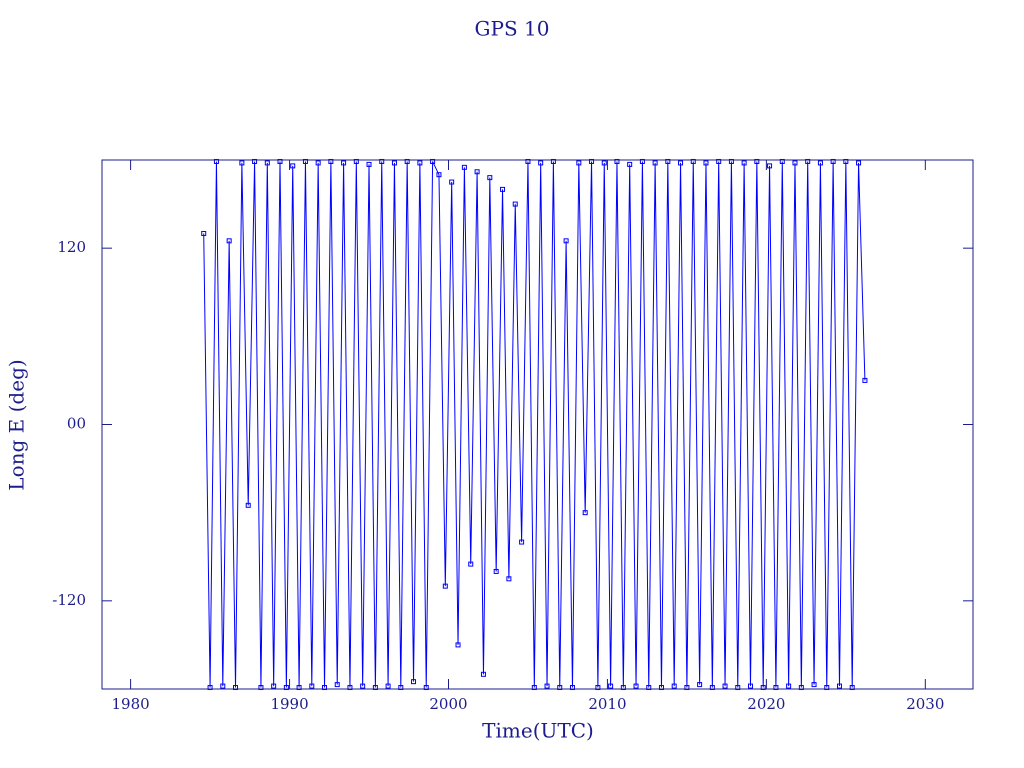 Image resolution: width=1024 pixels, height=768 pixels. Describe the element at coordinates (766, 704) in the screenshot. I see `x-tick-label: 2020` at that location.